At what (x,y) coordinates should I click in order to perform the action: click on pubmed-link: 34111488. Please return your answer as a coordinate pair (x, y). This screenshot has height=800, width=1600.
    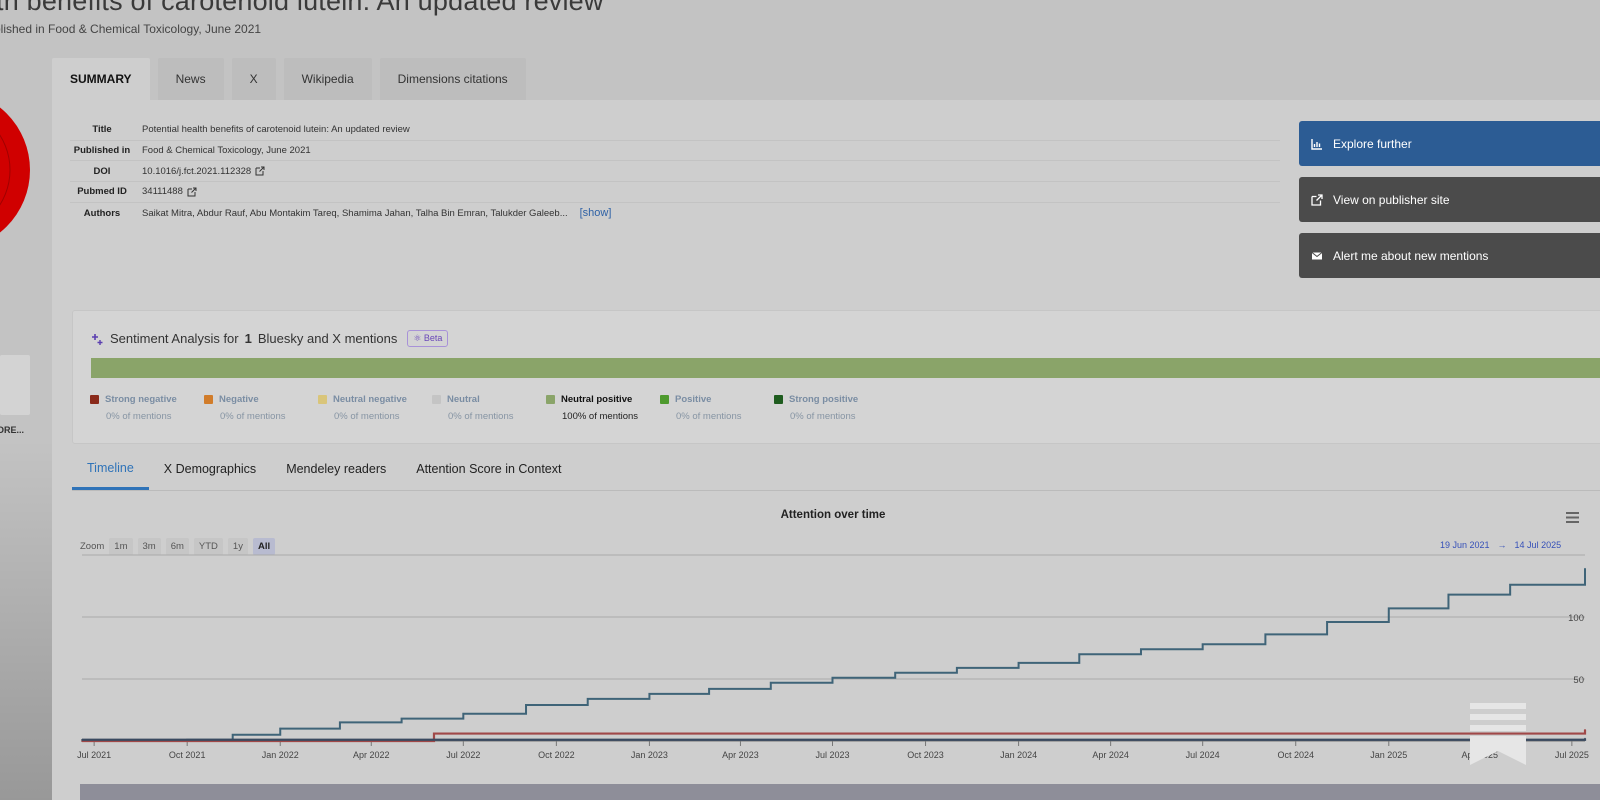
    Looking at the image, I should click on (162, 192).